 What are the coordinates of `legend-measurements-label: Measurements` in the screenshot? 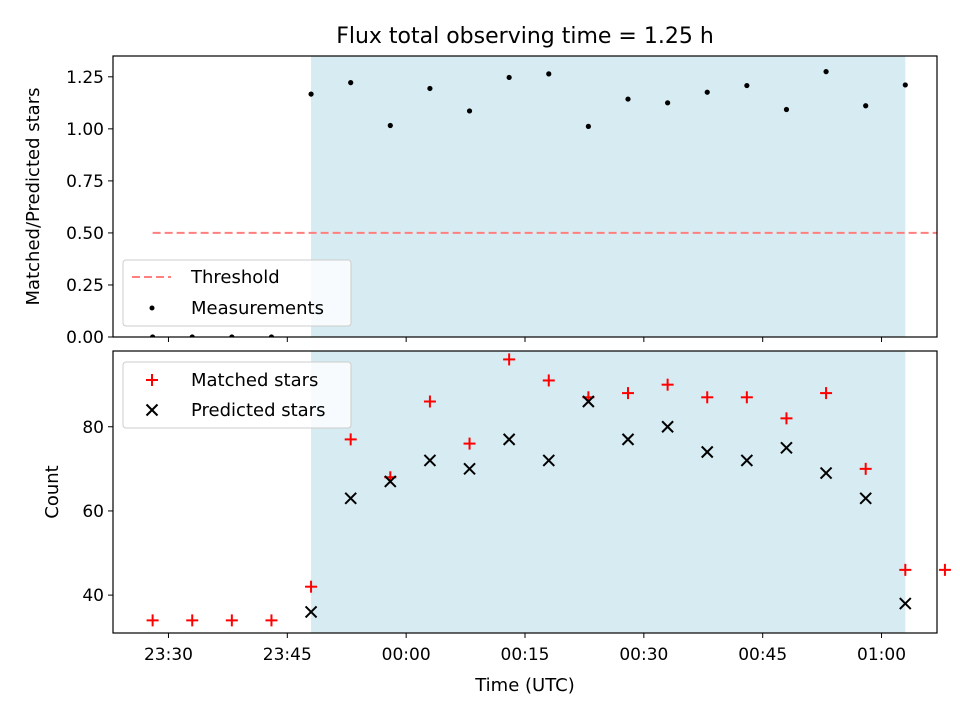 It's located at (257, 308).